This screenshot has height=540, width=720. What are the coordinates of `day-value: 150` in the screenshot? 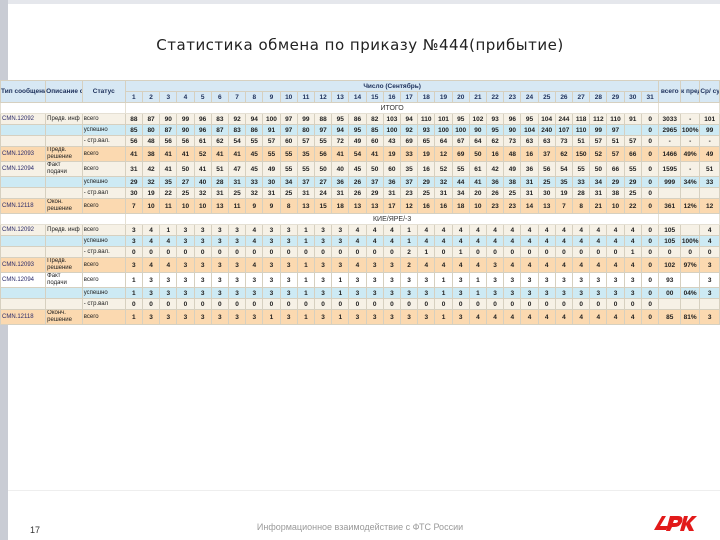 It's located at (581, 154).